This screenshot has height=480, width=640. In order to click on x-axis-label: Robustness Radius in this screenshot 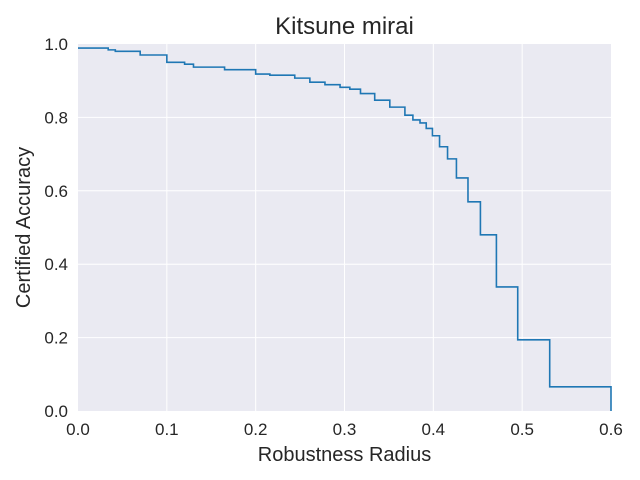, I will do `click(344, 455)`.